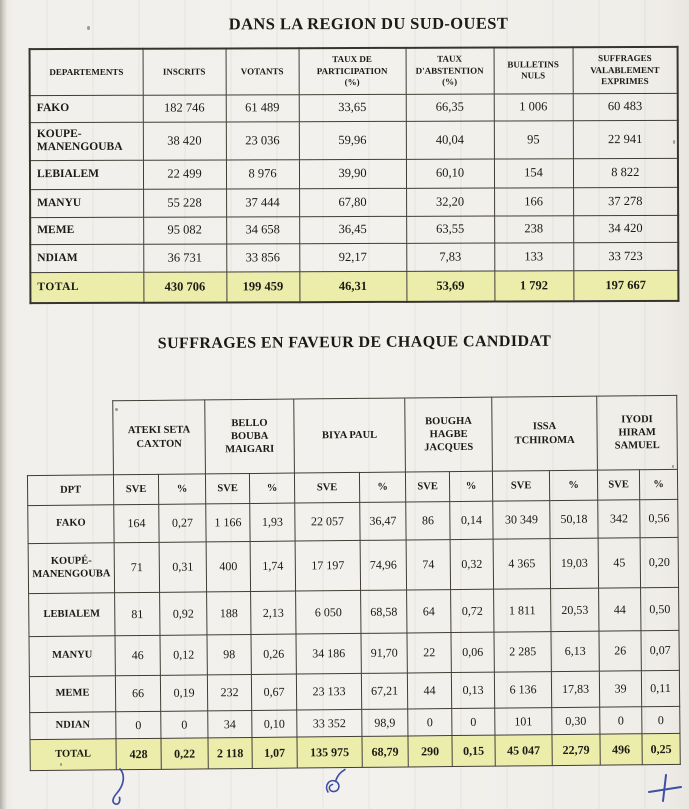  Describe the element at coordinates (229, 724) in the screenshot. I see `value-cell: 34` at that location.